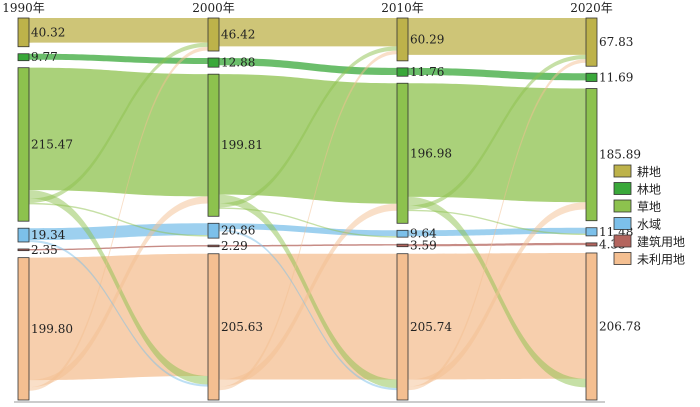 The height and width of the screenshot is (407, 700). Describe the element at coordinates (213, 230) in the screenshot. I see `node-水域-1` at that location.